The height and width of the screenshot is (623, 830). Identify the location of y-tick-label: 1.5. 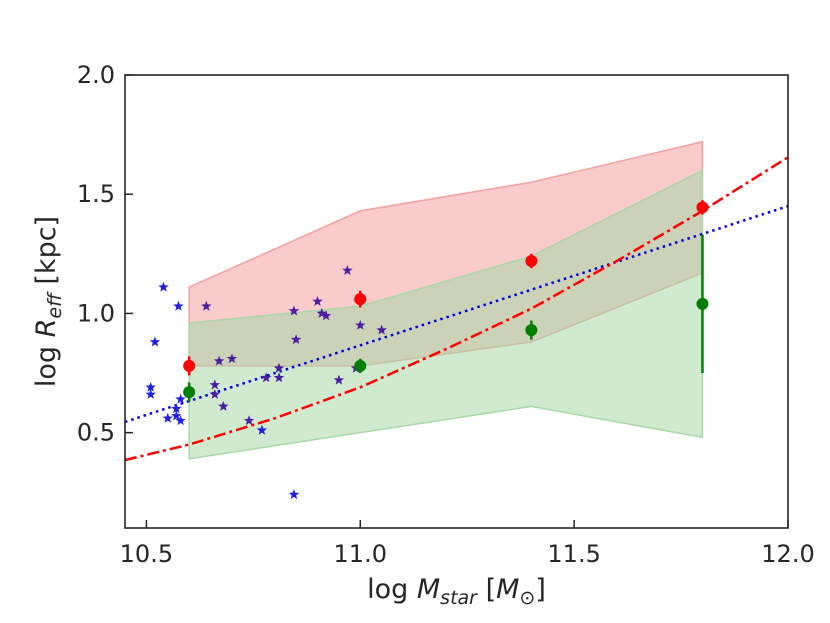
(96, 194).